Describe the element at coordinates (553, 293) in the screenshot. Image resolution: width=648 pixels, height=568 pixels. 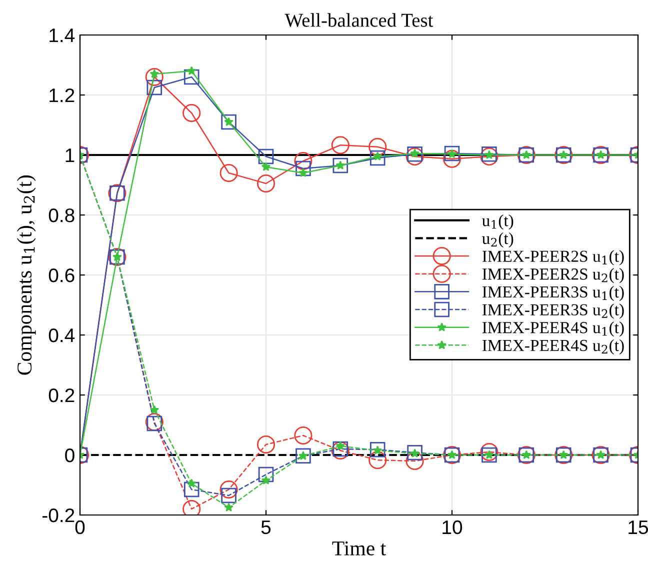
I see `legend-label: IMEX-PEER3S u$_{1}$(t)` at that location.